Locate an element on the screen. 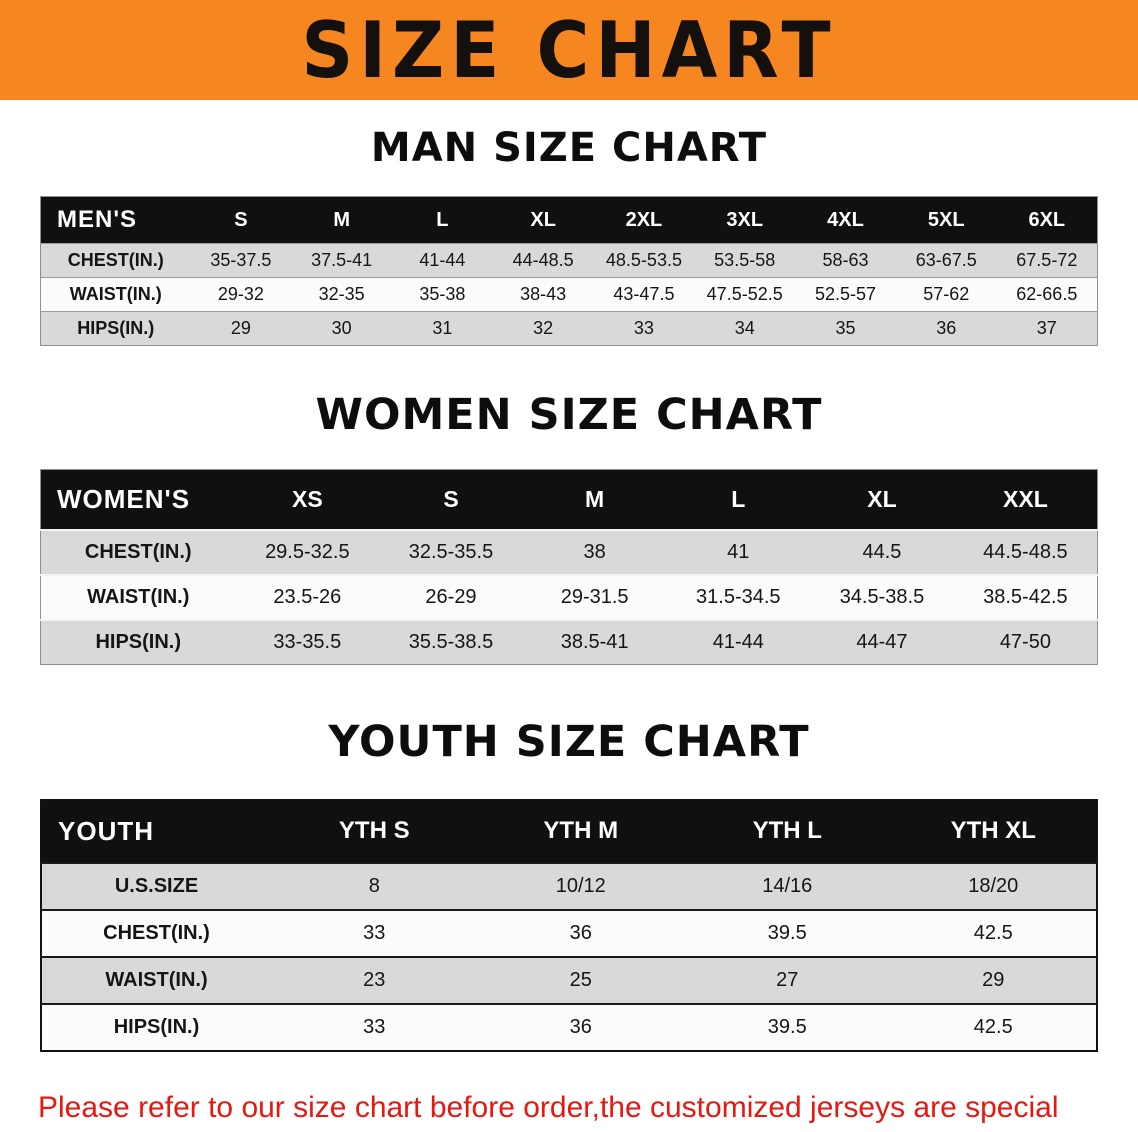 This screenshot has width=1138, height=1132. size-value-cell: 47-50 is located at coordinates (1025, 642).